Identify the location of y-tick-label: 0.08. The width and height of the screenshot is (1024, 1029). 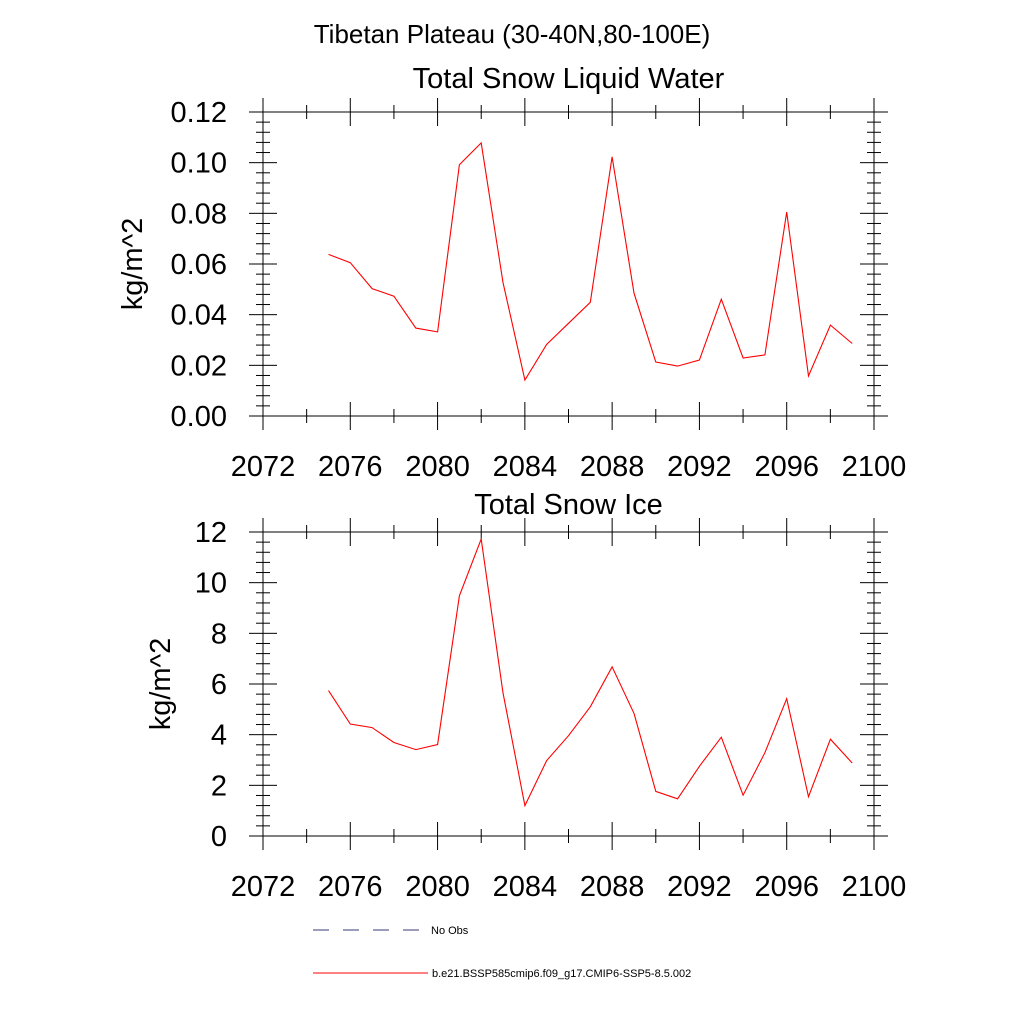
(199, 214).